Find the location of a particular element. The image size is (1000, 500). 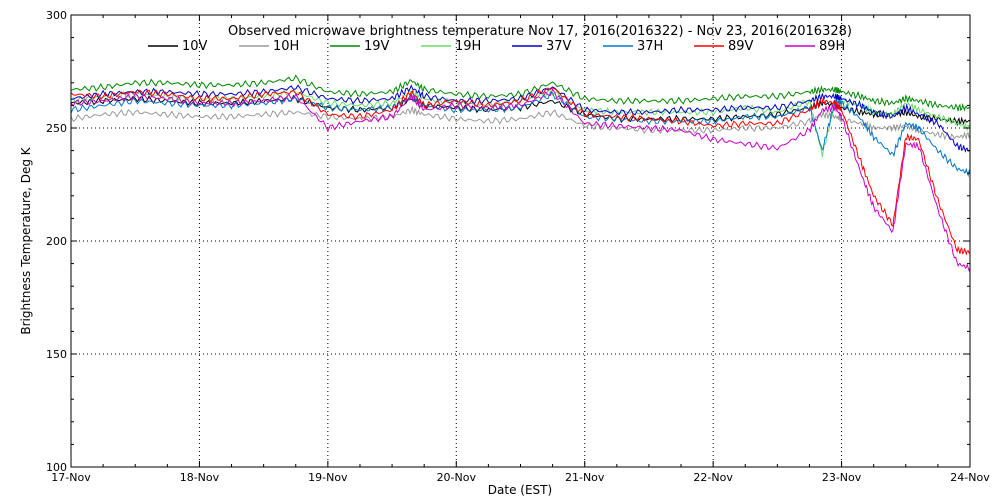

x-tick-label: 23-Nov is located at coordinates (842, 477).